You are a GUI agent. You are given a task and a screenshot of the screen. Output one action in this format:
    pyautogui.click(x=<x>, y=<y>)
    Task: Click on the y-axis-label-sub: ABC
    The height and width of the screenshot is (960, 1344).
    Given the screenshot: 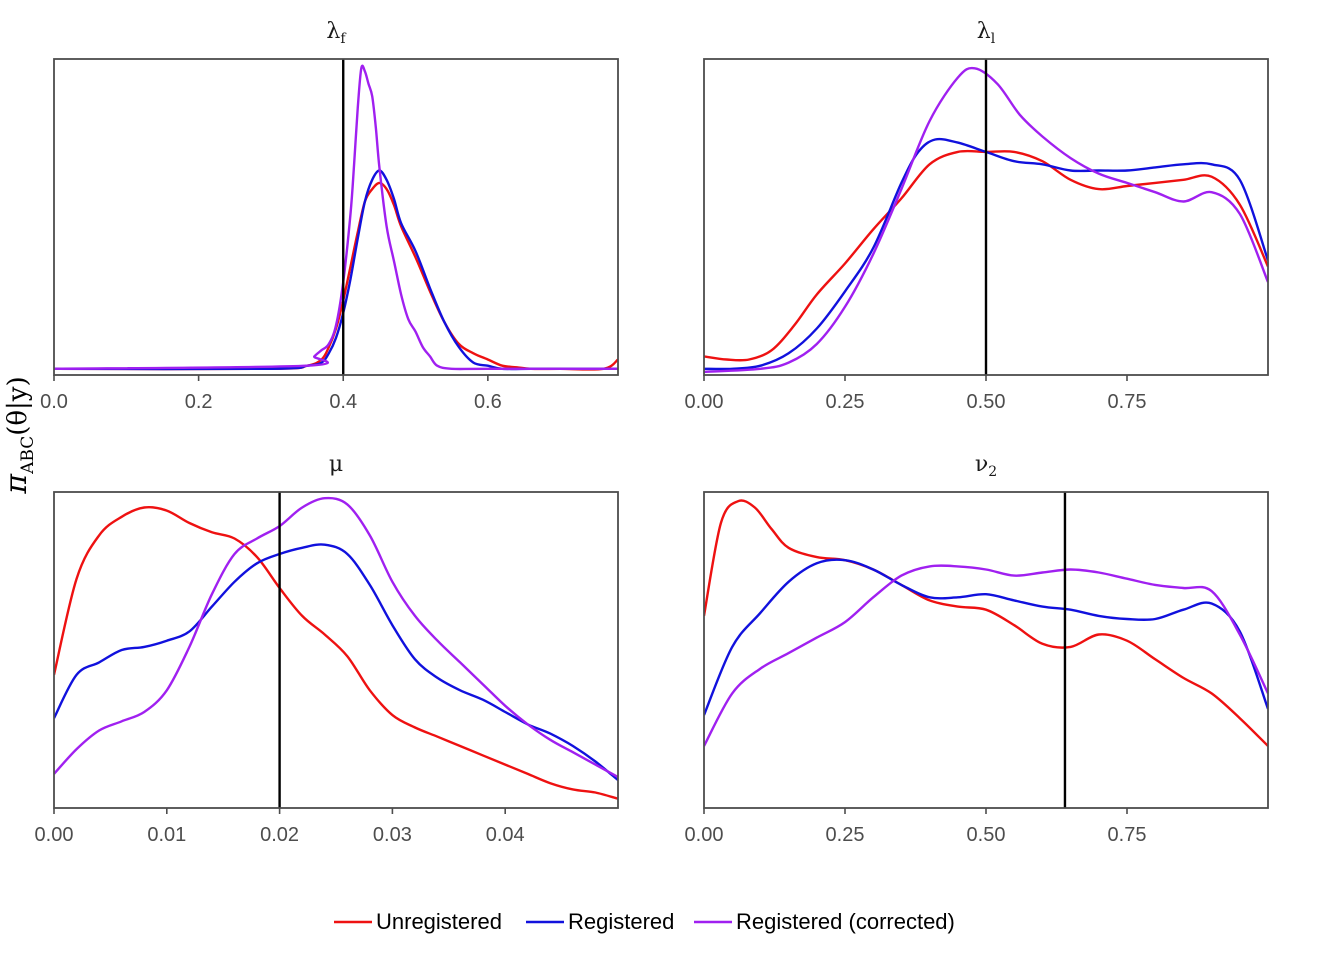 What is the action you would take?
    pyautogui.click(x=28, y=455)
    